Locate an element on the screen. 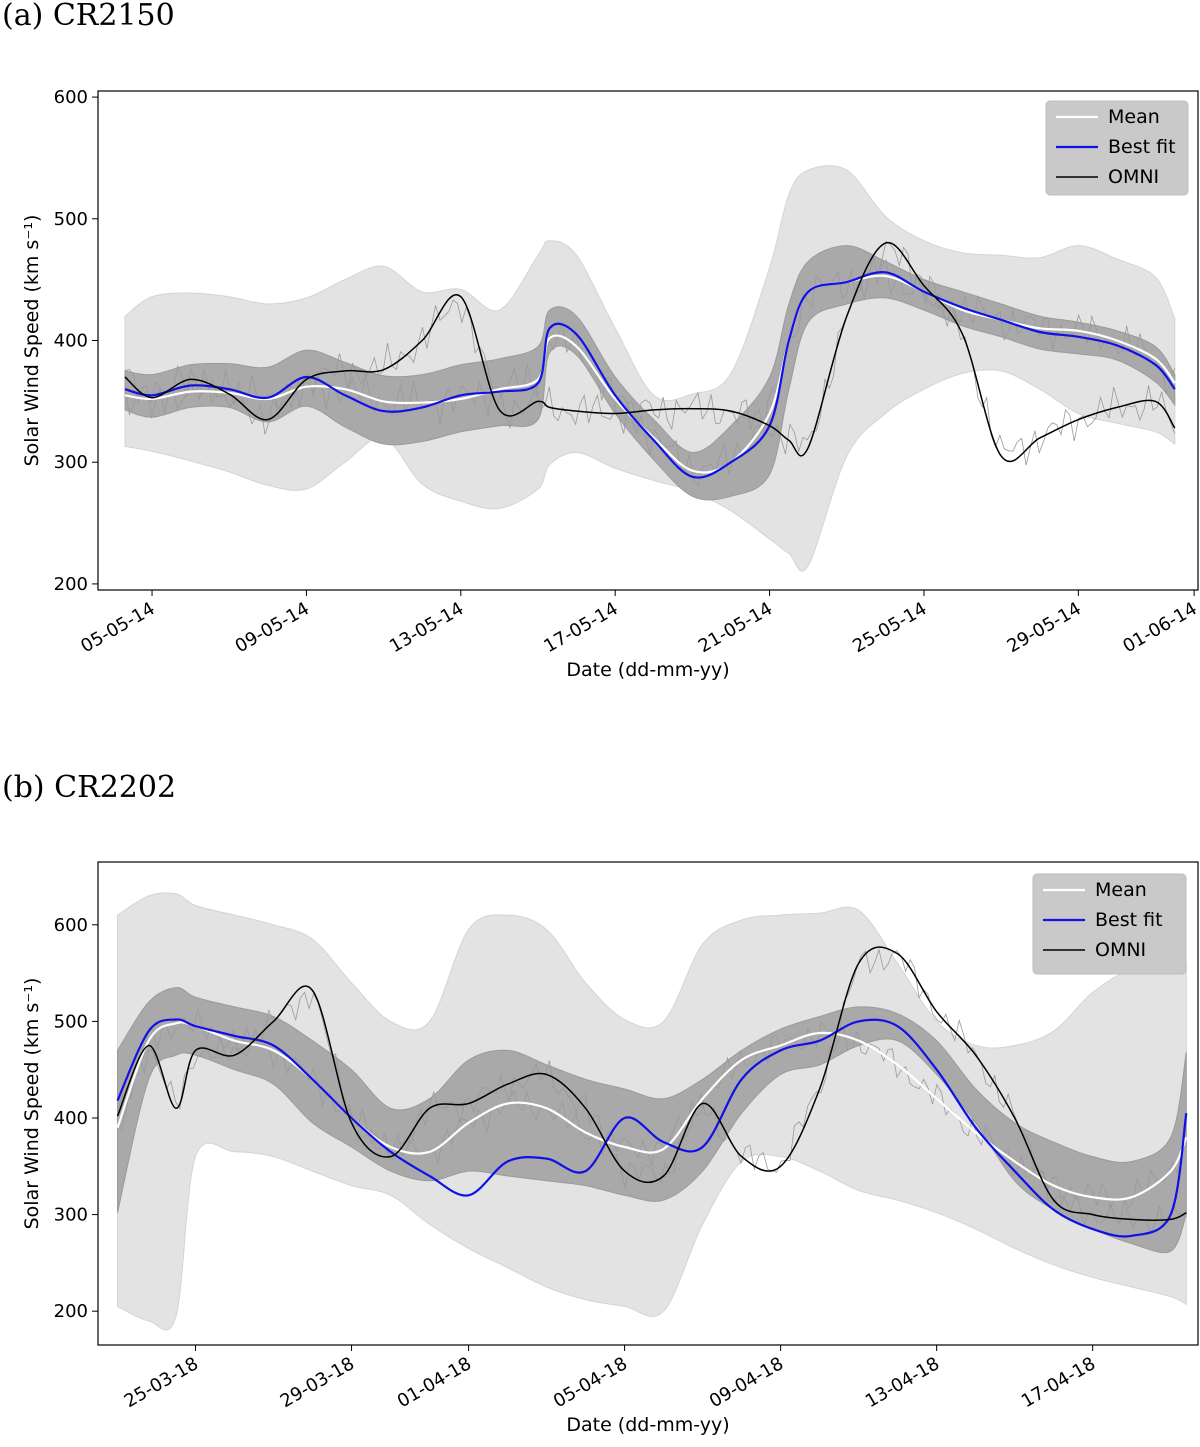 The width and height of the screenshot is (1200, 1447). x-tick-label: 13-05-14 is located at coordinates (426, 627).